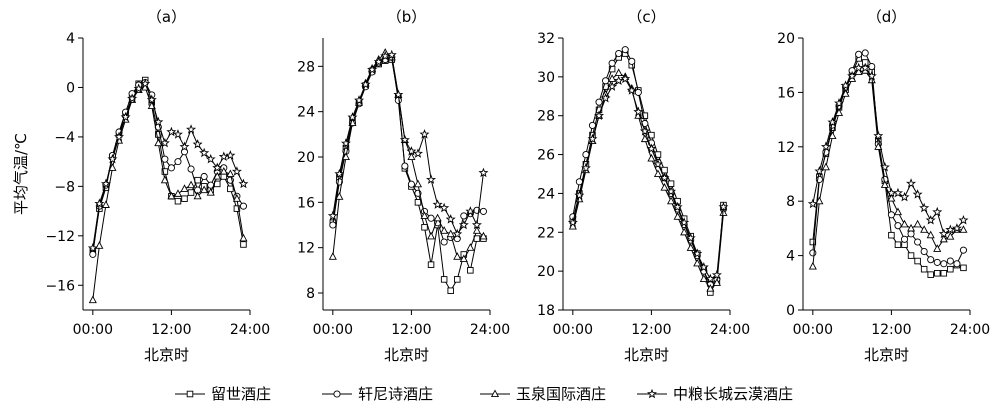  Describe the element at coordinates (891, 330) in the screenshot. I see `x-tick-label: 12:00` at that location.